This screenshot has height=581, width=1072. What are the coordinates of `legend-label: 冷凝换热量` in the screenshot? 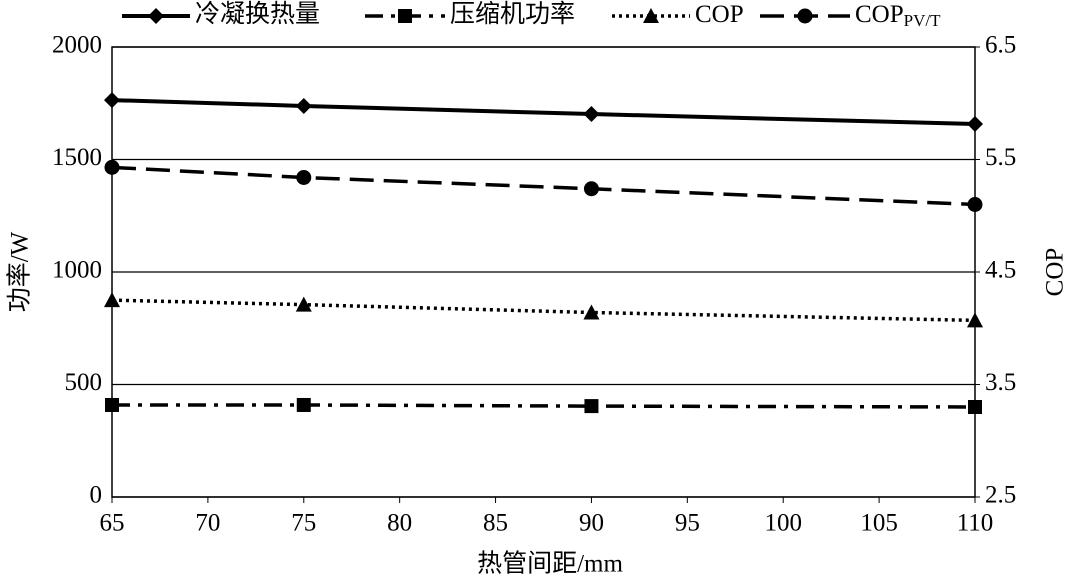 It's located at (257, 14).